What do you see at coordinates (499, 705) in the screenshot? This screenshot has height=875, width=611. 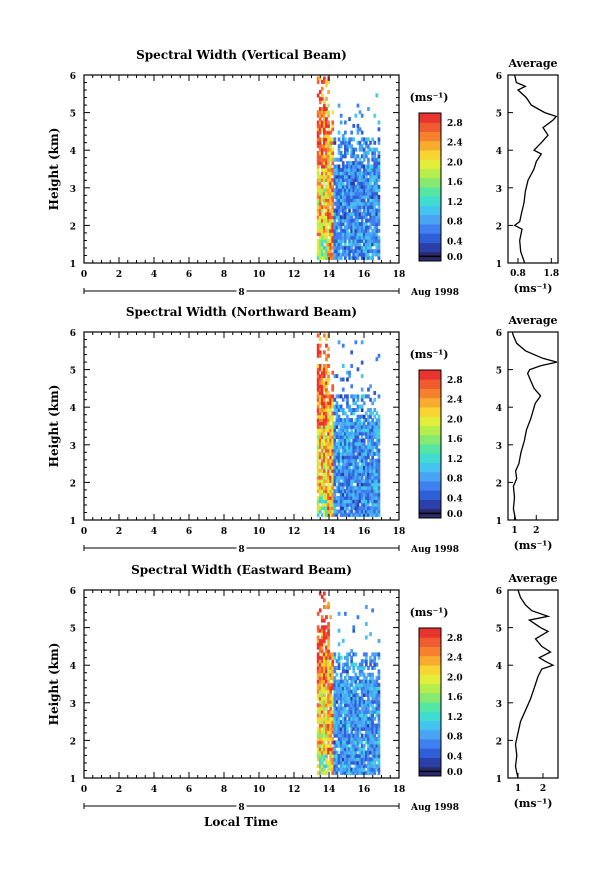 I see `average-y-tick-label: 3` at bounding box center [499, 705].